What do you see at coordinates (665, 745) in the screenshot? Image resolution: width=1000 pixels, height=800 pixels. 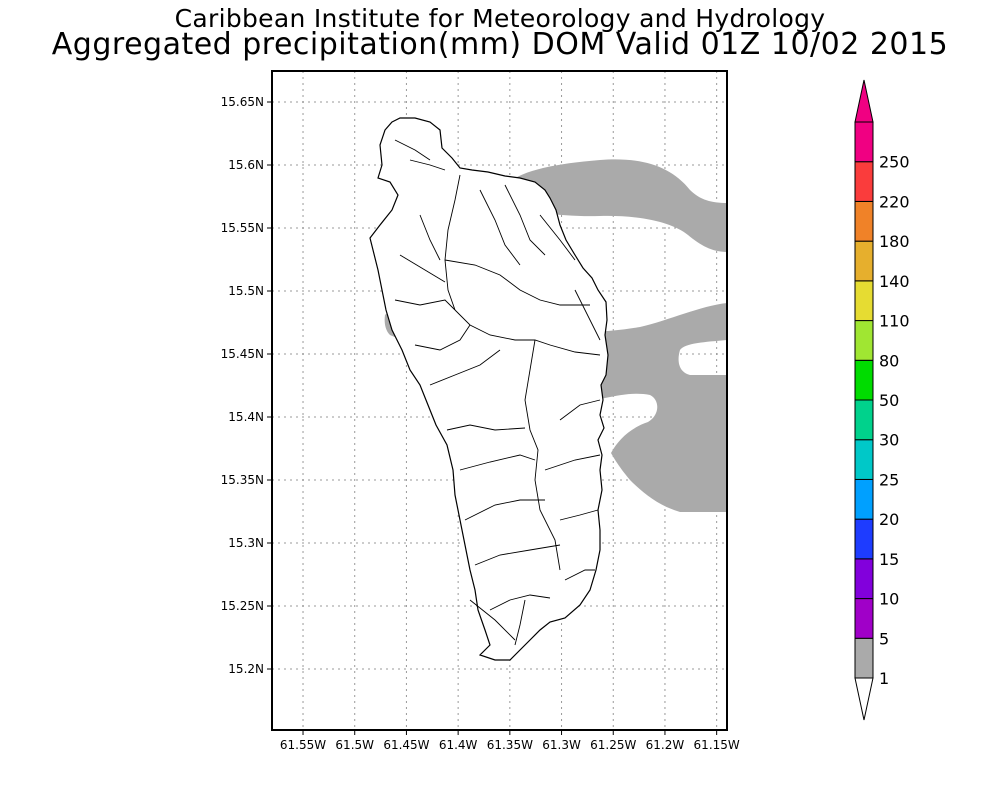 I see `lon-tick-label: 61.2W` at bounding box center [665, 745].